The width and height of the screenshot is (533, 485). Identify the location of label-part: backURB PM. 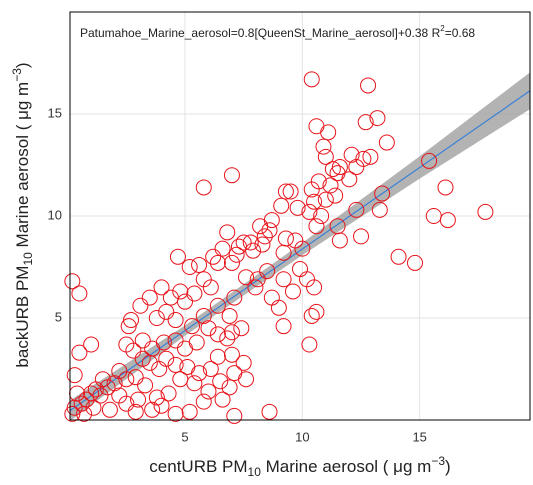
(22, 317).